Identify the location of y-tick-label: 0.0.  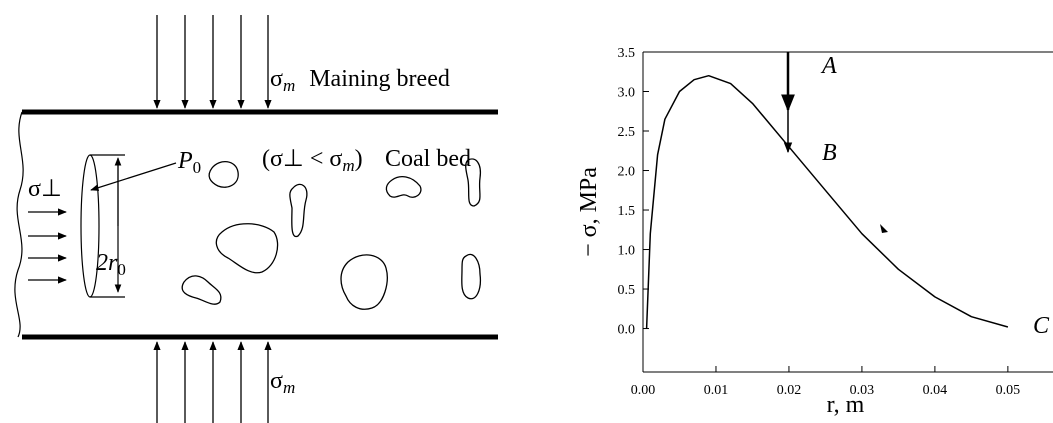
(627, 330).